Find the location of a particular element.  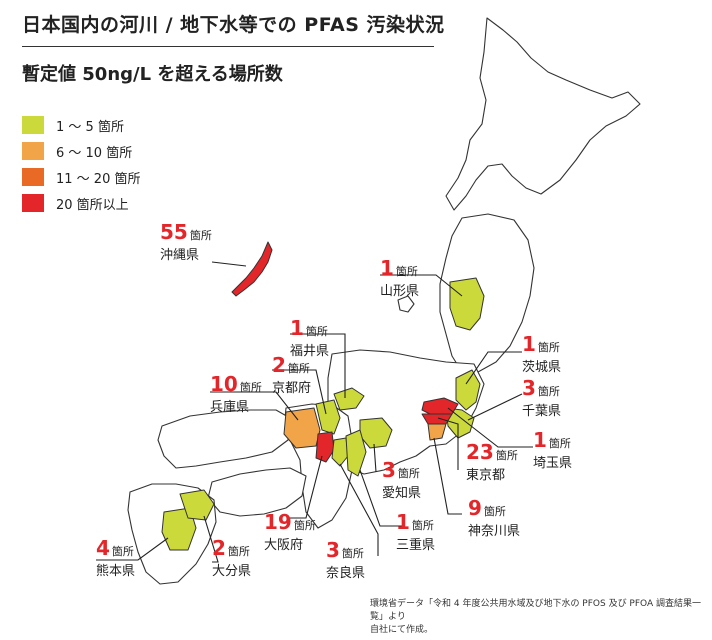

count-okinawa: 55 is located at coordinates (174, 232).